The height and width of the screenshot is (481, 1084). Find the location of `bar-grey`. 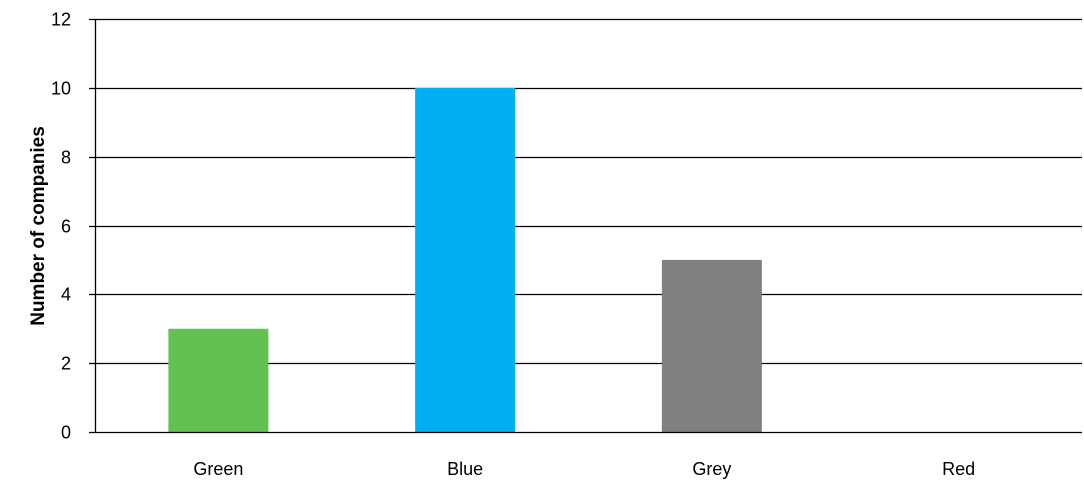

bar-grey is located at coordinates (711, 345).